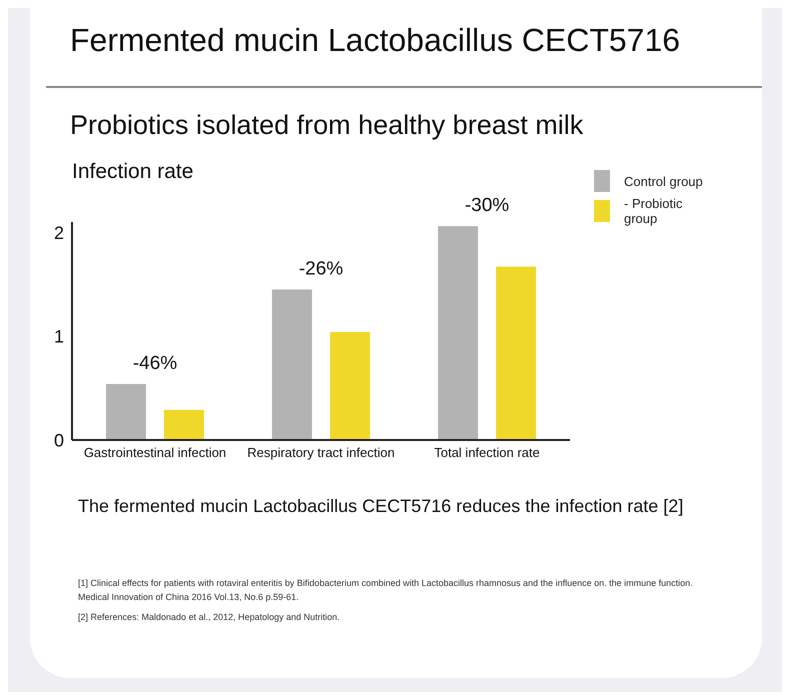 This screenshot has height=700, width=790. What do you see at coordinates (321, 269) in the screenshot?
I see `annotation: -26%` at bounding box center [321, 269].